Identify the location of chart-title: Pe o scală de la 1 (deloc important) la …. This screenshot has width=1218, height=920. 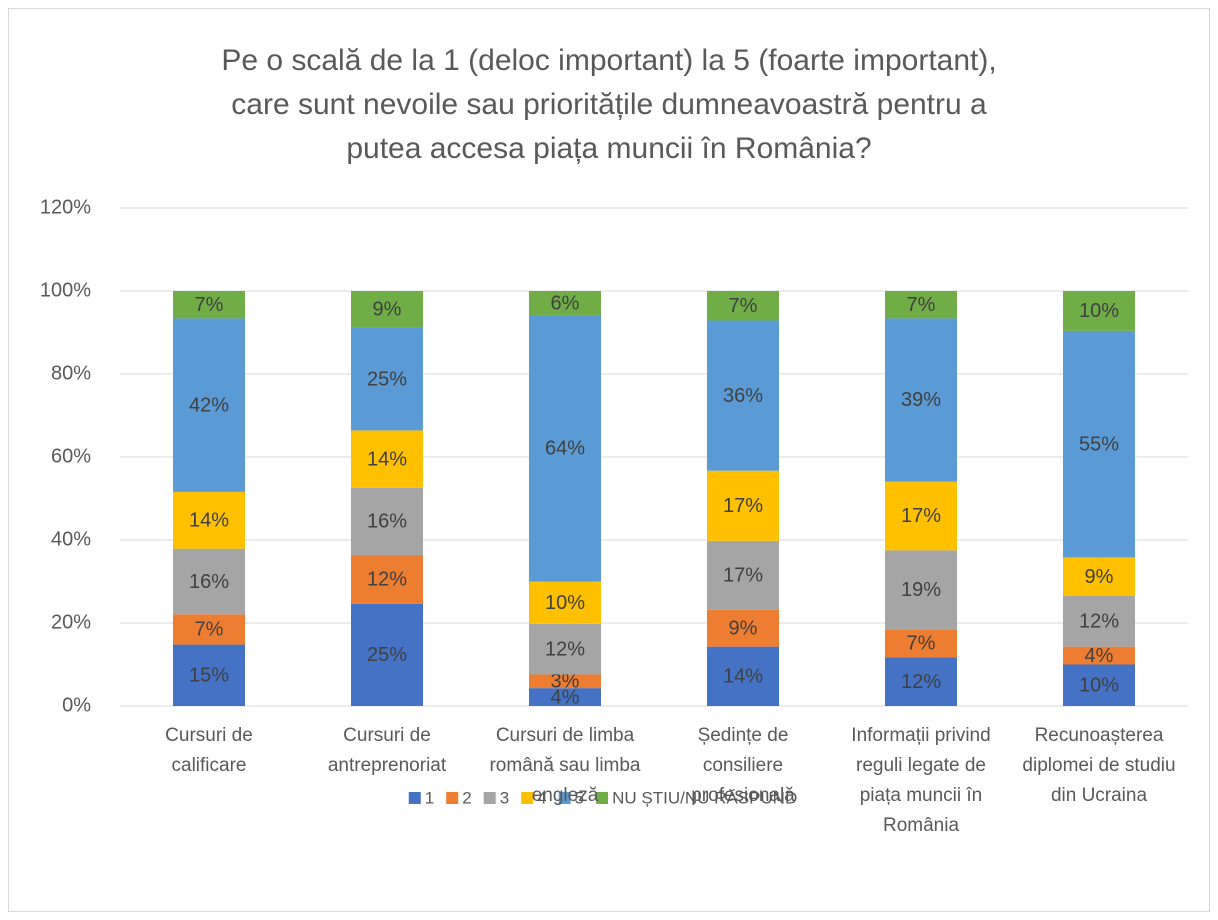
(608, 60).